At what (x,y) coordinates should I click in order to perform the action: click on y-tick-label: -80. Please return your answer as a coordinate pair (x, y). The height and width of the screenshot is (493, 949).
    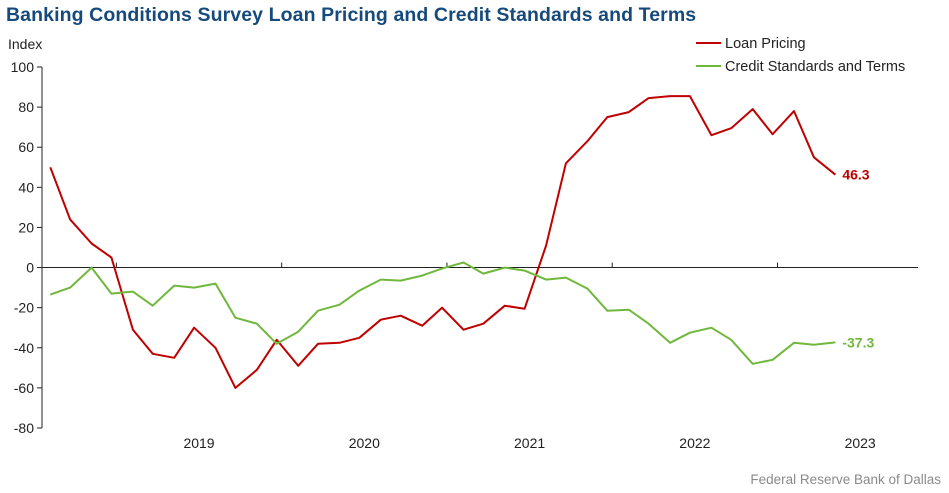
    Looking at the image, I should click on (24, 428).